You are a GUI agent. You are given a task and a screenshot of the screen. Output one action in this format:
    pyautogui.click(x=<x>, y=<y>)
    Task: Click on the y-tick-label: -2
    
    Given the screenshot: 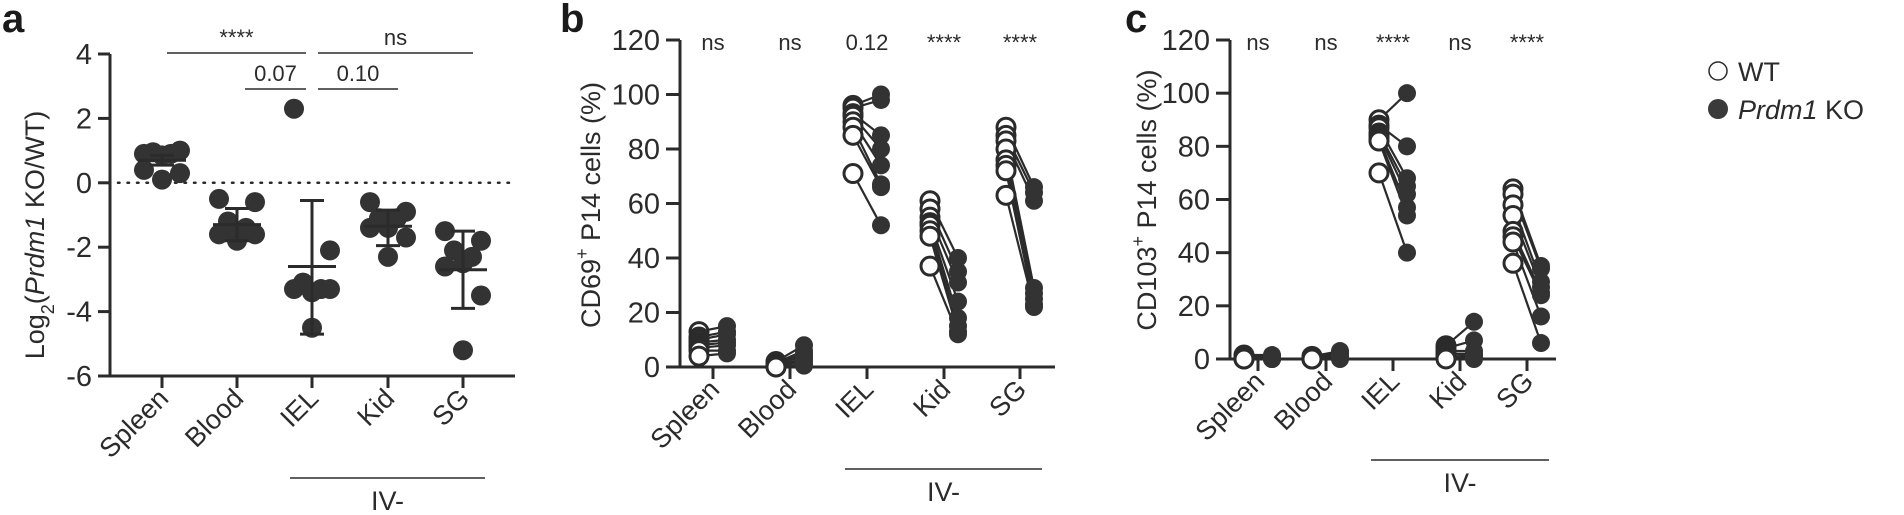 What is the action you would take?
    pyautogui.click(x=79, y=248)
    